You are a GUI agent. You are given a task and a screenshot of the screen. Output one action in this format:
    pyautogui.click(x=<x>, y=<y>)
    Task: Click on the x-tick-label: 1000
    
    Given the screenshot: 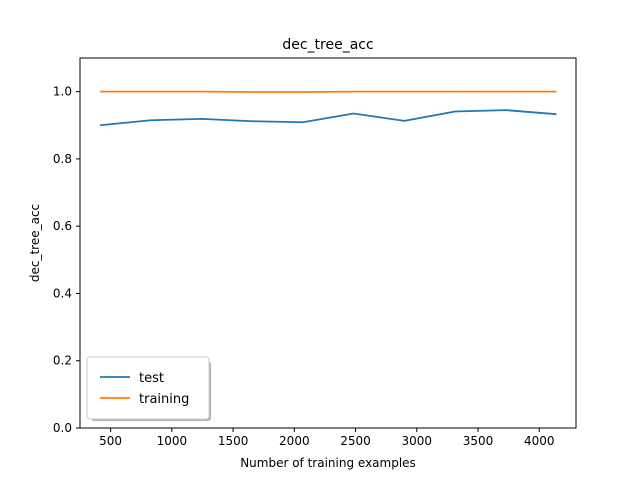 What is the action you would take?
    pyautogui.click(x=172, y=441)
    